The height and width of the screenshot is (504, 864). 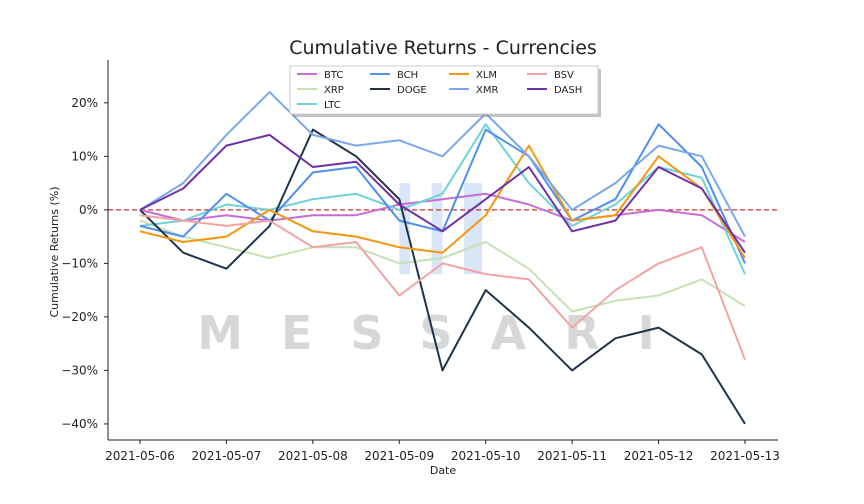 I want to click on y-tick-label: −10%, so click(x=79, y=263).